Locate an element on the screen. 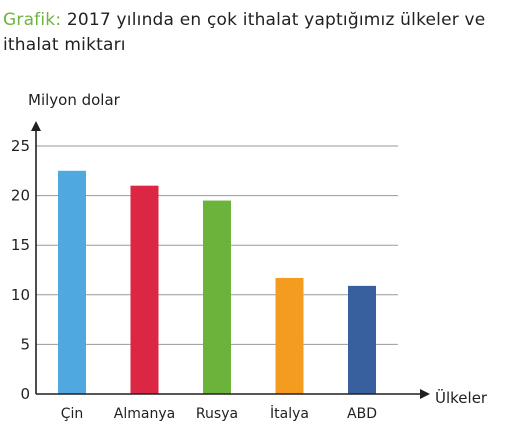  y-tick-label: 15 is located at coordinates (20, 245).